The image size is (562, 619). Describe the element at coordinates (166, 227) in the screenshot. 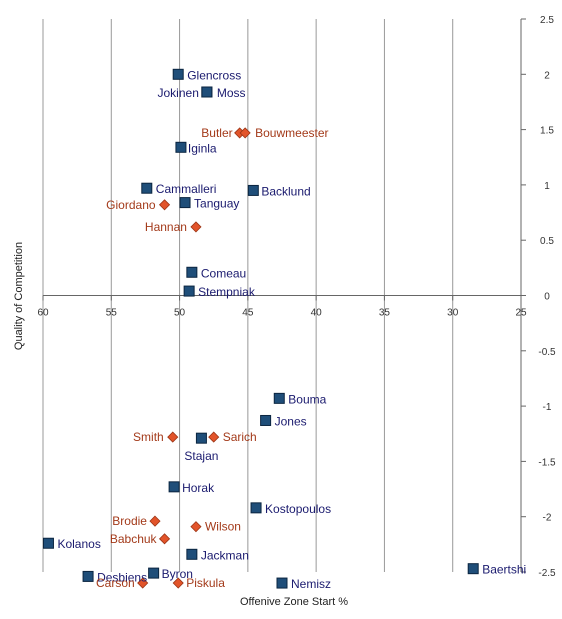

I see `label-hannan: Hannan` at that location.